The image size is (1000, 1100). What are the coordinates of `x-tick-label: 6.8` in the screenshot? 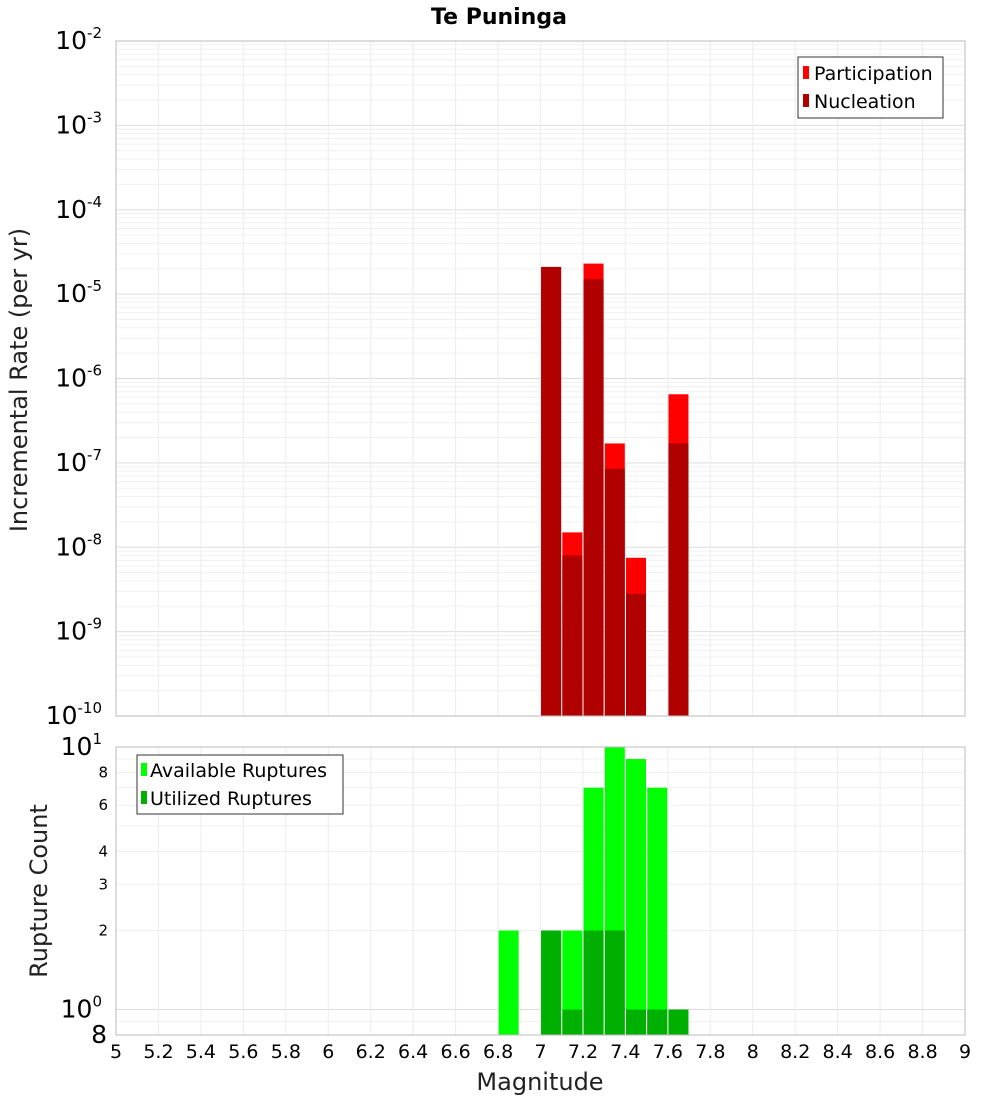 It's located at (498, 1052).